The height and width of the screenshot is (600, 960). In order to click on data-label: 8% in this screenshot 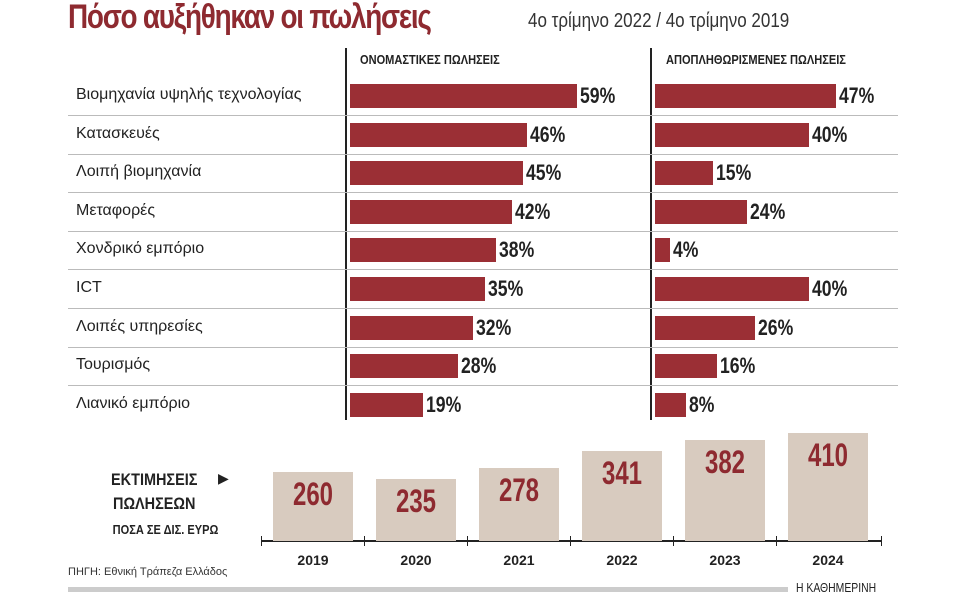, I will do `click(701, 404)`.